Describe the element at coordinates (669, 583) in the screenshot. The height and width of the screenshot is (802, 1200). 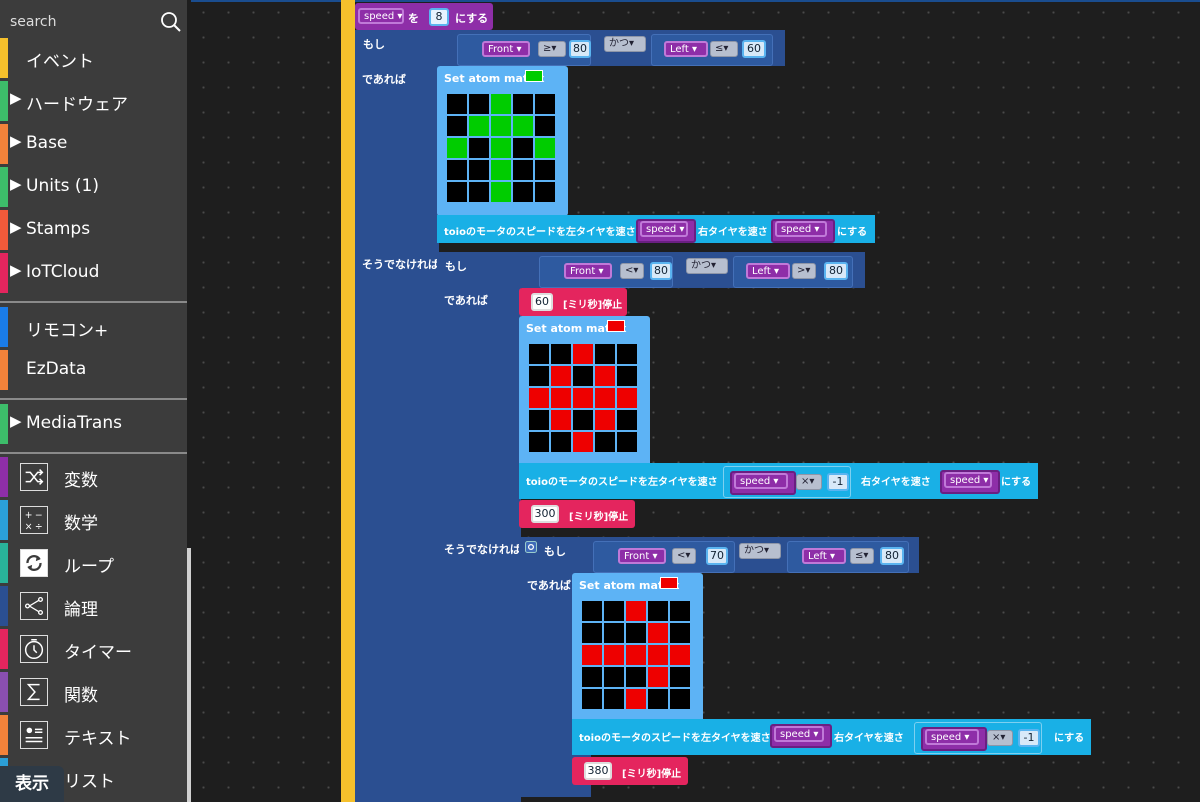
I see `matrix-color-swatch` at that location.